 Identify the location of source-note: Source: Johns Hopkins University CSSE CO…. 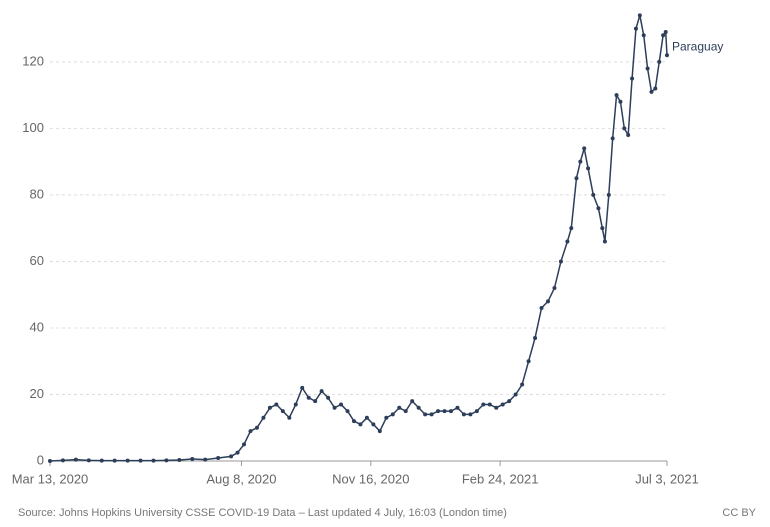
(262, 513).